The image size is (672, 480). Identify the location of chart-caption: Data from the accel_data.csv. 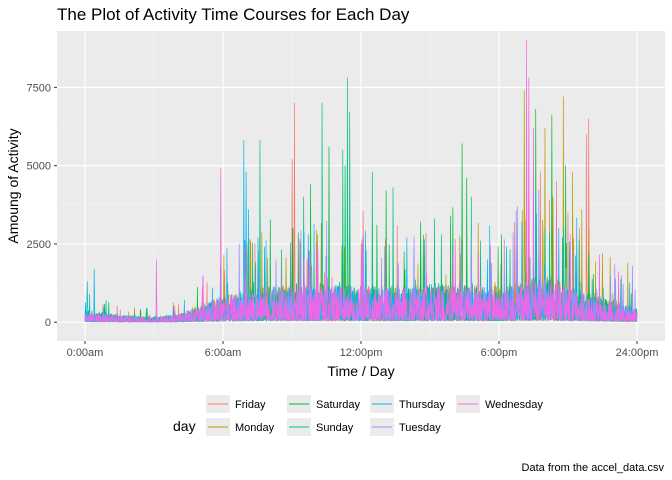
(593, 468).